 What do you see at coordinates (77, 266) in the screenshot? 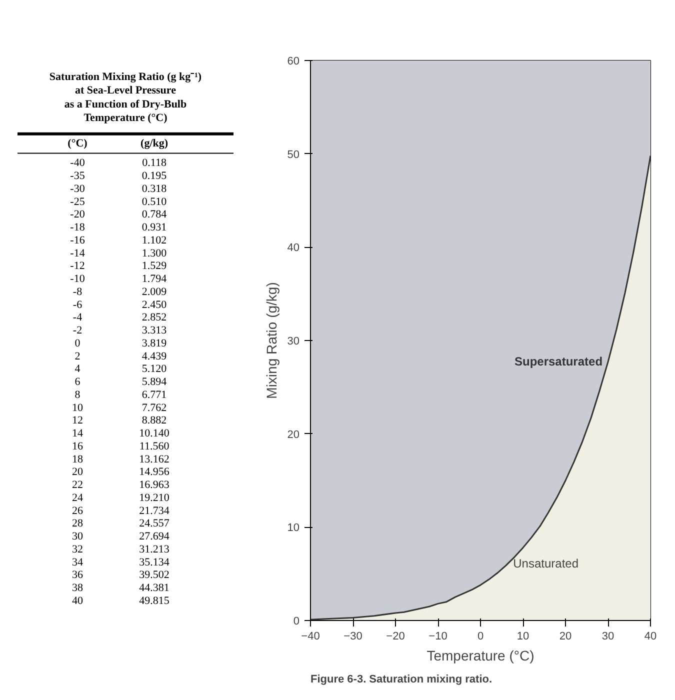
I see `y-tick-label: -12` at bounding box center [77, 266].